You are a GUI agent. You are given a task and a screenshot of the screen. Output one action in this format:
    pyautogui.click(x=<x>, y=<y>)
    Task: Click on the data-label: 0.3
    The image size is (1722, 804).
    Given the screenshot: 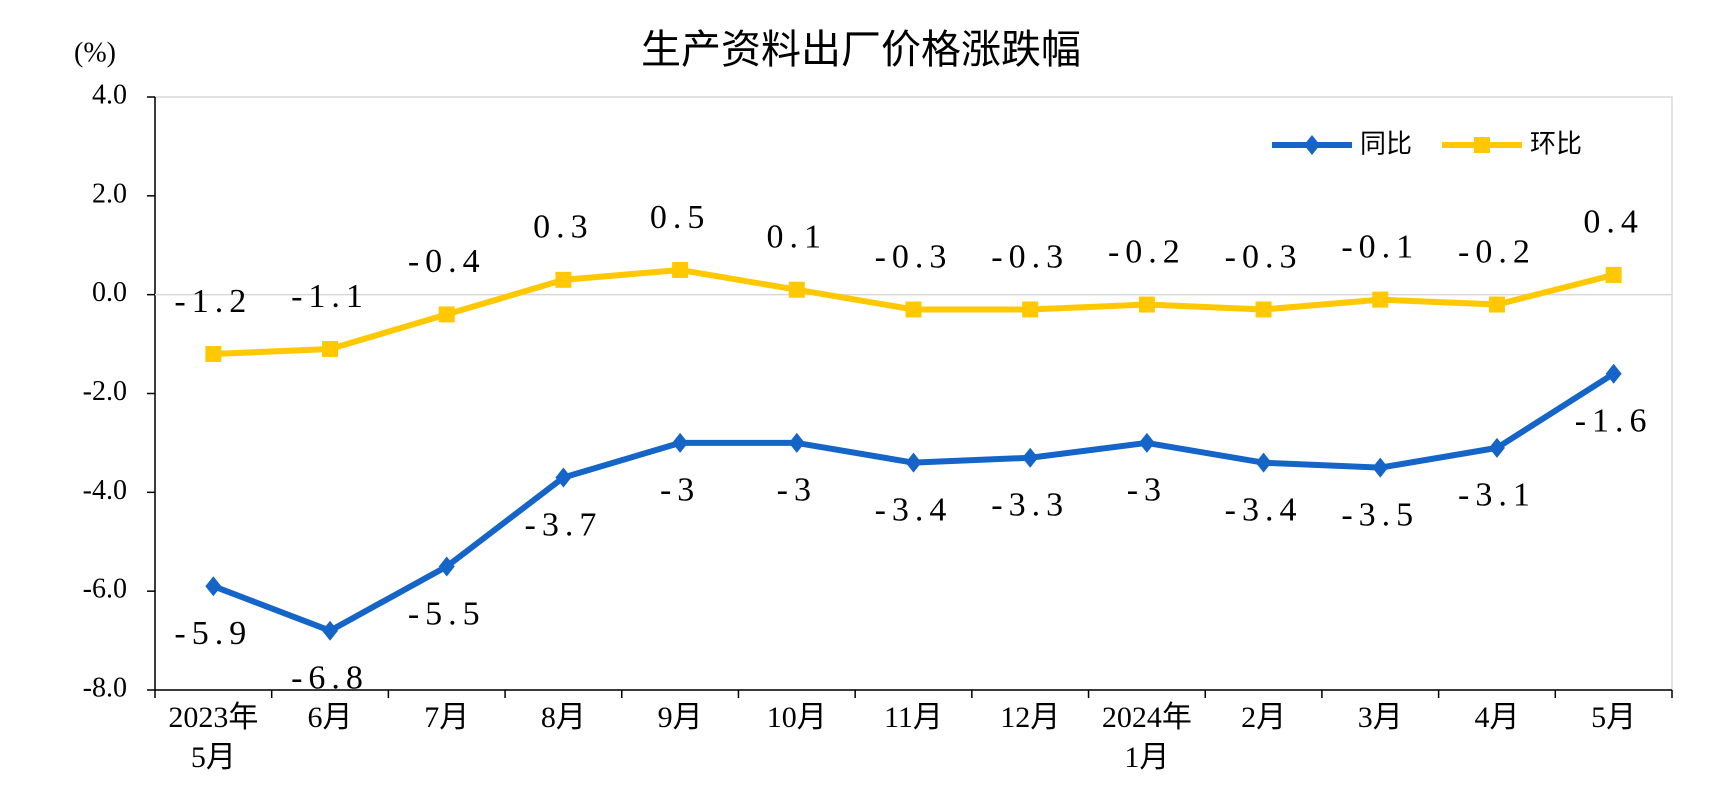 What is the action you would take?
    pyautogui.click(x=563, y=227)
    